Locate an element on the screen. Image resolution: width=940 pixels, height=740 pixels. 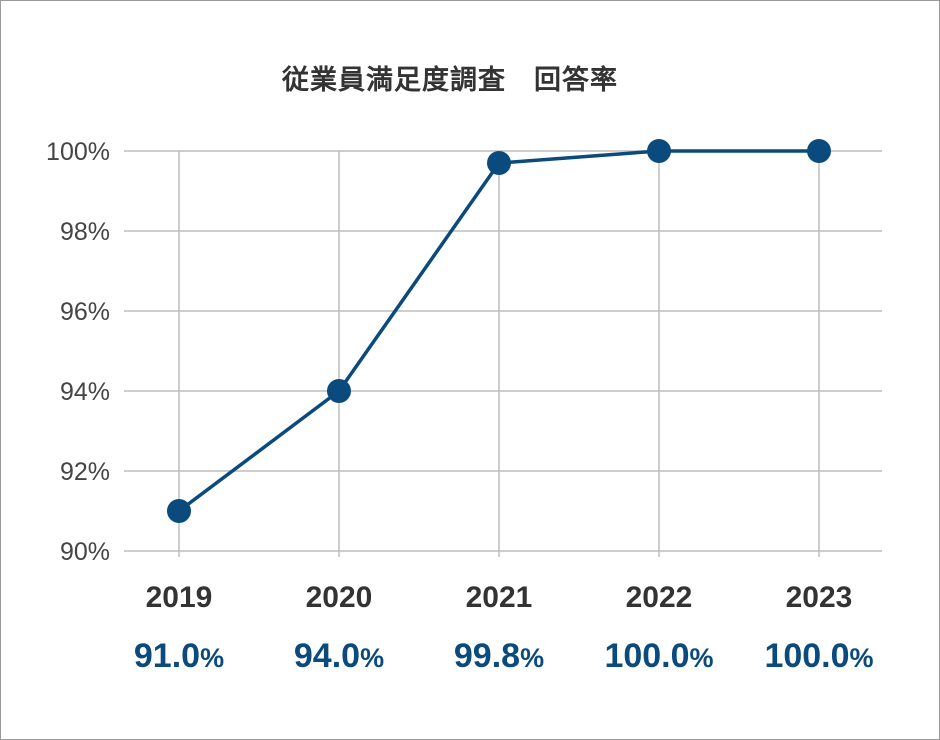
x-category-label: 2023 is located at coordinates (819, 597).